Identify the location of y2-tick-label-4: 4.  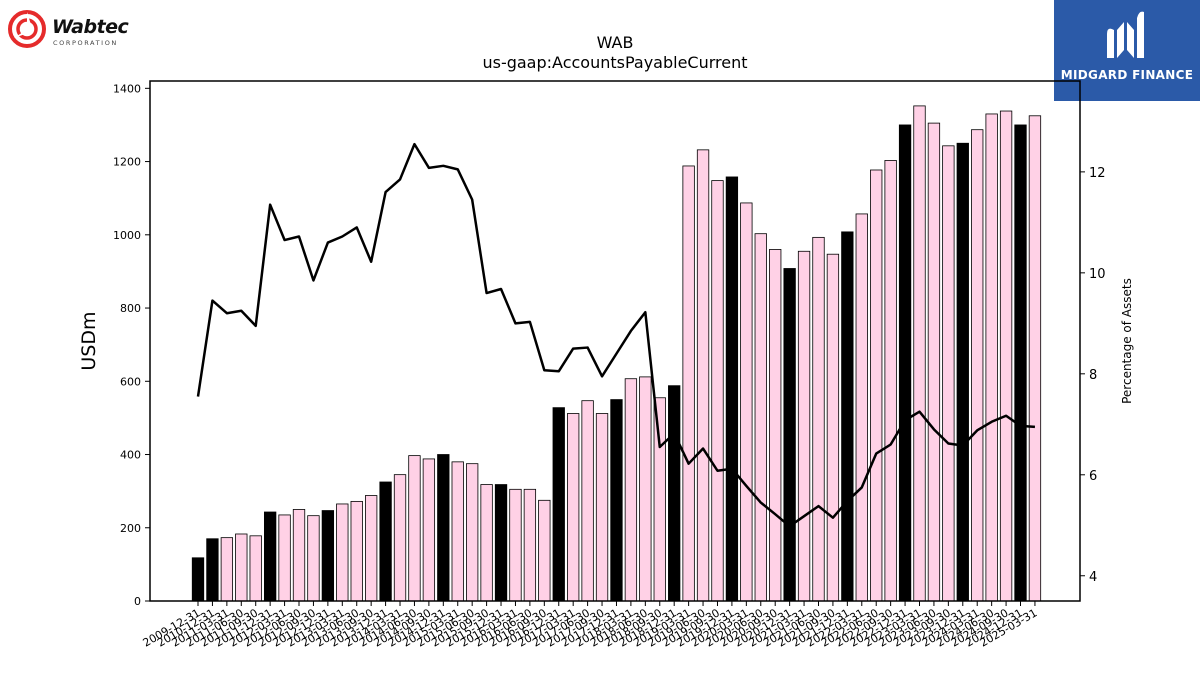
(1093, 577).